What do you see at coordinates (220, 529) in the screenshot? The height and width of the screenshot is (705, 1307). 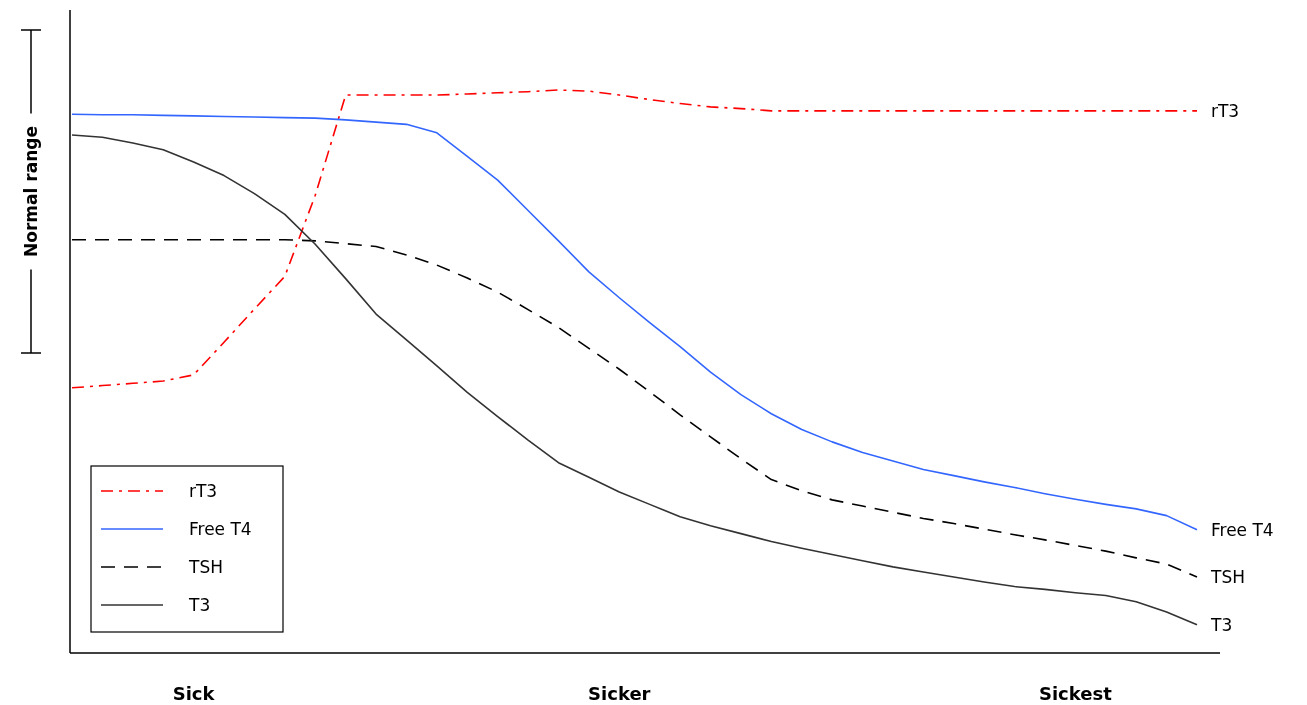 I see `legend-label: Free T4` at bounding box center [220, 529].